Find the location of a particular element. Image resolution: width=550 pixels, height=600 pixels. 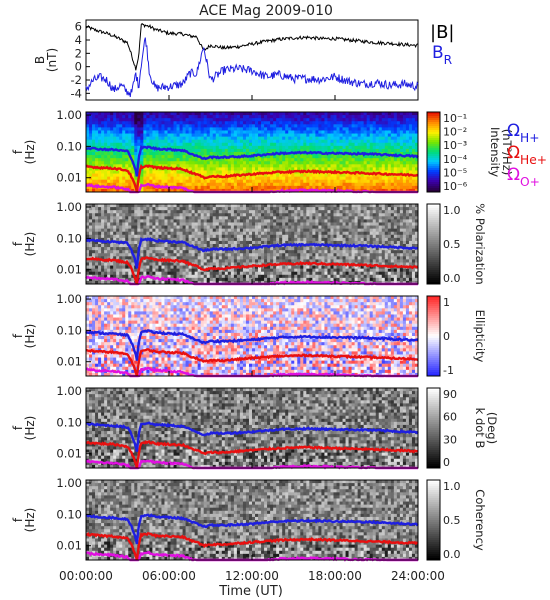

colorbar-cell is located at coordinates (433, 119).